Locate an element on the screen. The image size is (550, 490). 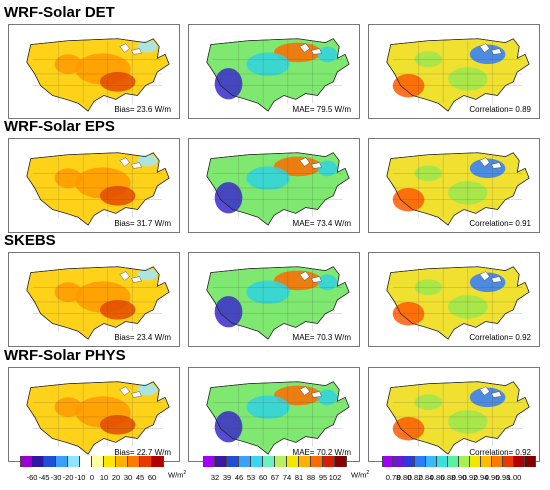
colorbar-tick-label: 0.96 is located at coordinates (492, 477).